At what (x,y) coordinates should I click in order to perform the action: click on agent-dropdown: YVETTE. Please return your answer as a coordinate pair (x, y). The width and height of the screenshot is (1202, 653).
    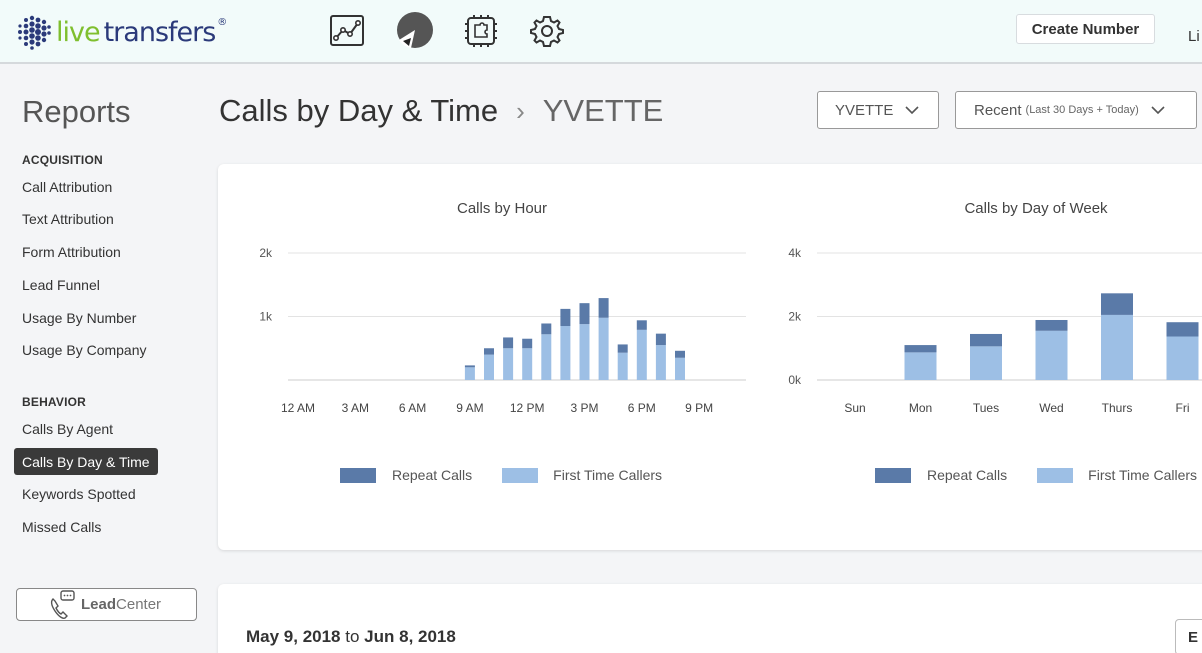
    Looking at the image, I should click on (878, 110).